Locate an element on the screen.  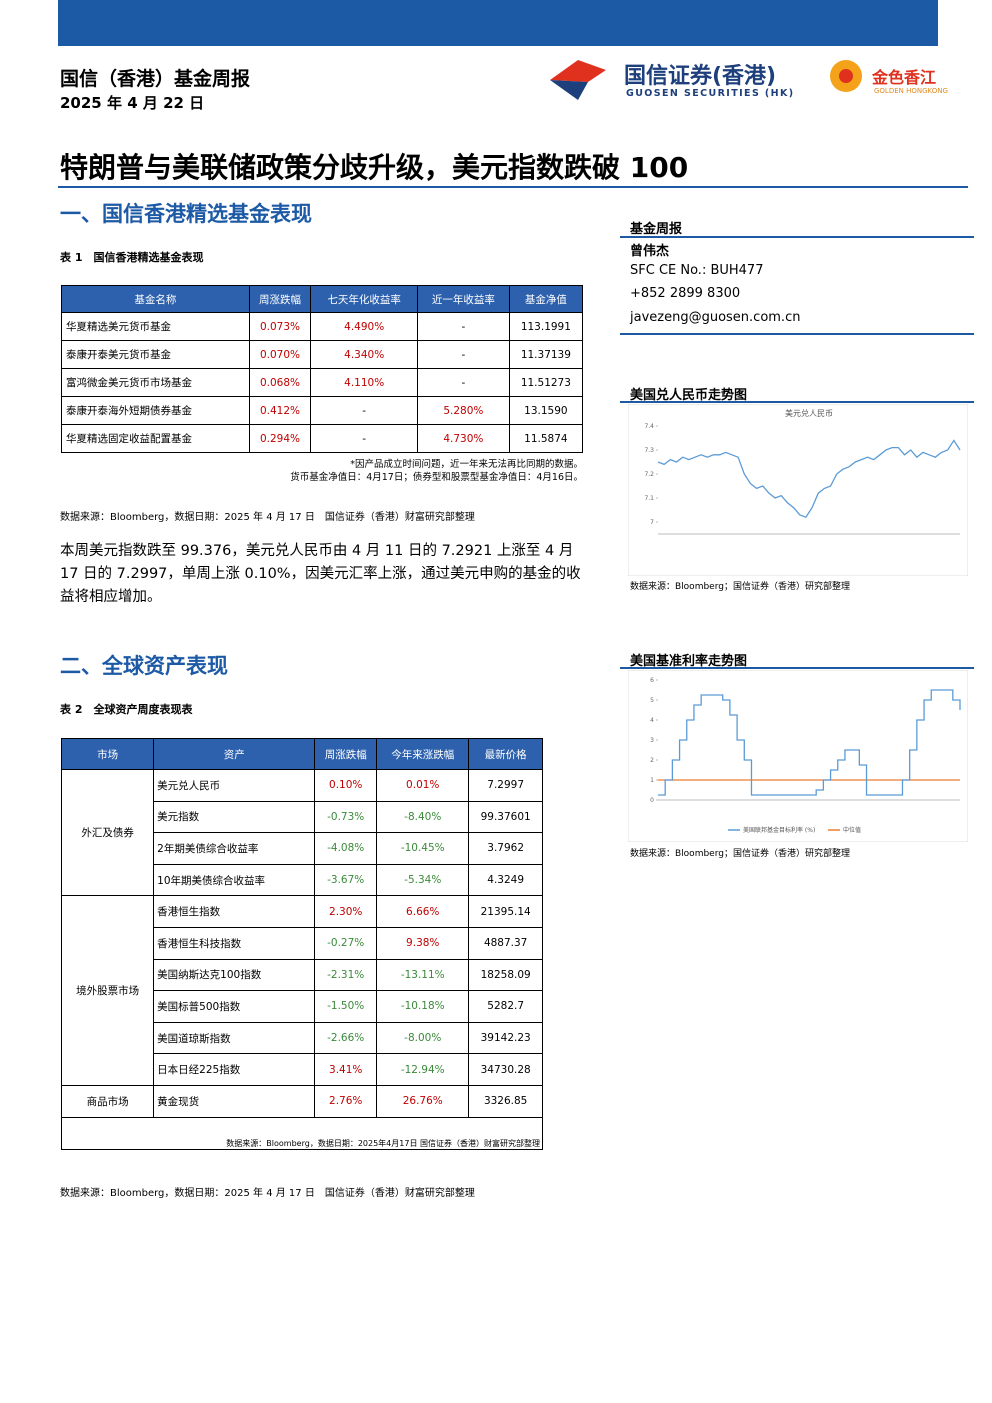
logo-icon is located at coordinates (578, 80).